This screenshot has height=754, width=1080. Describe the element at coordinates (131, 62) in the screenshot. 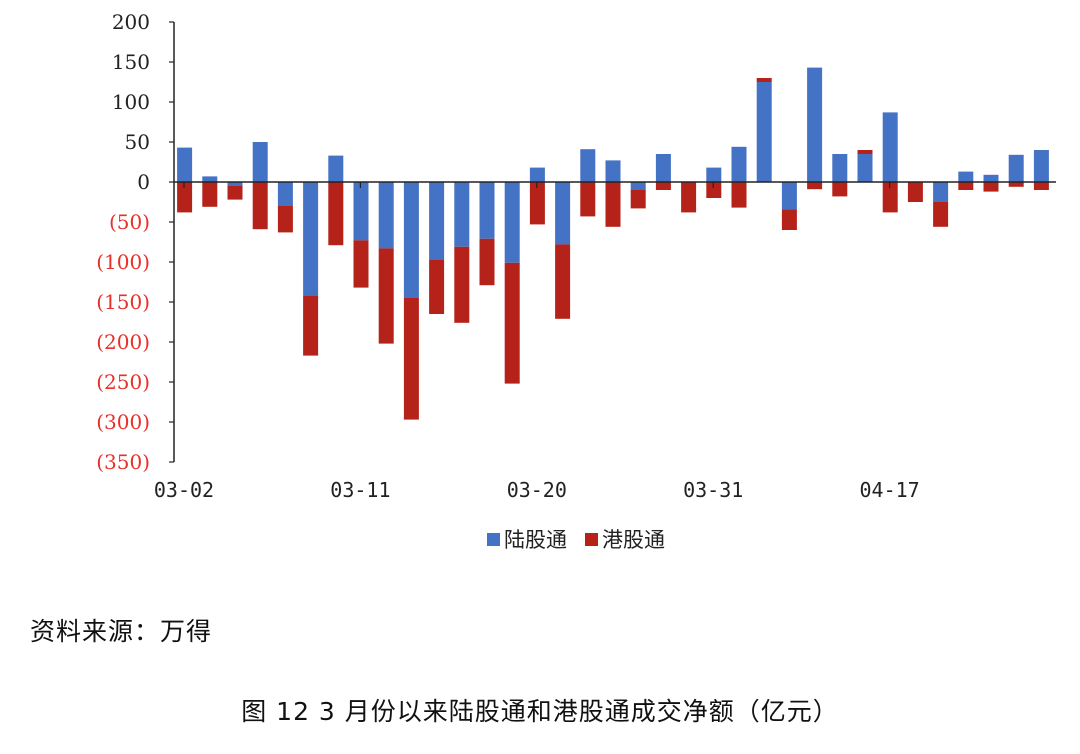

I see `y-tick-label: 150` at that location.